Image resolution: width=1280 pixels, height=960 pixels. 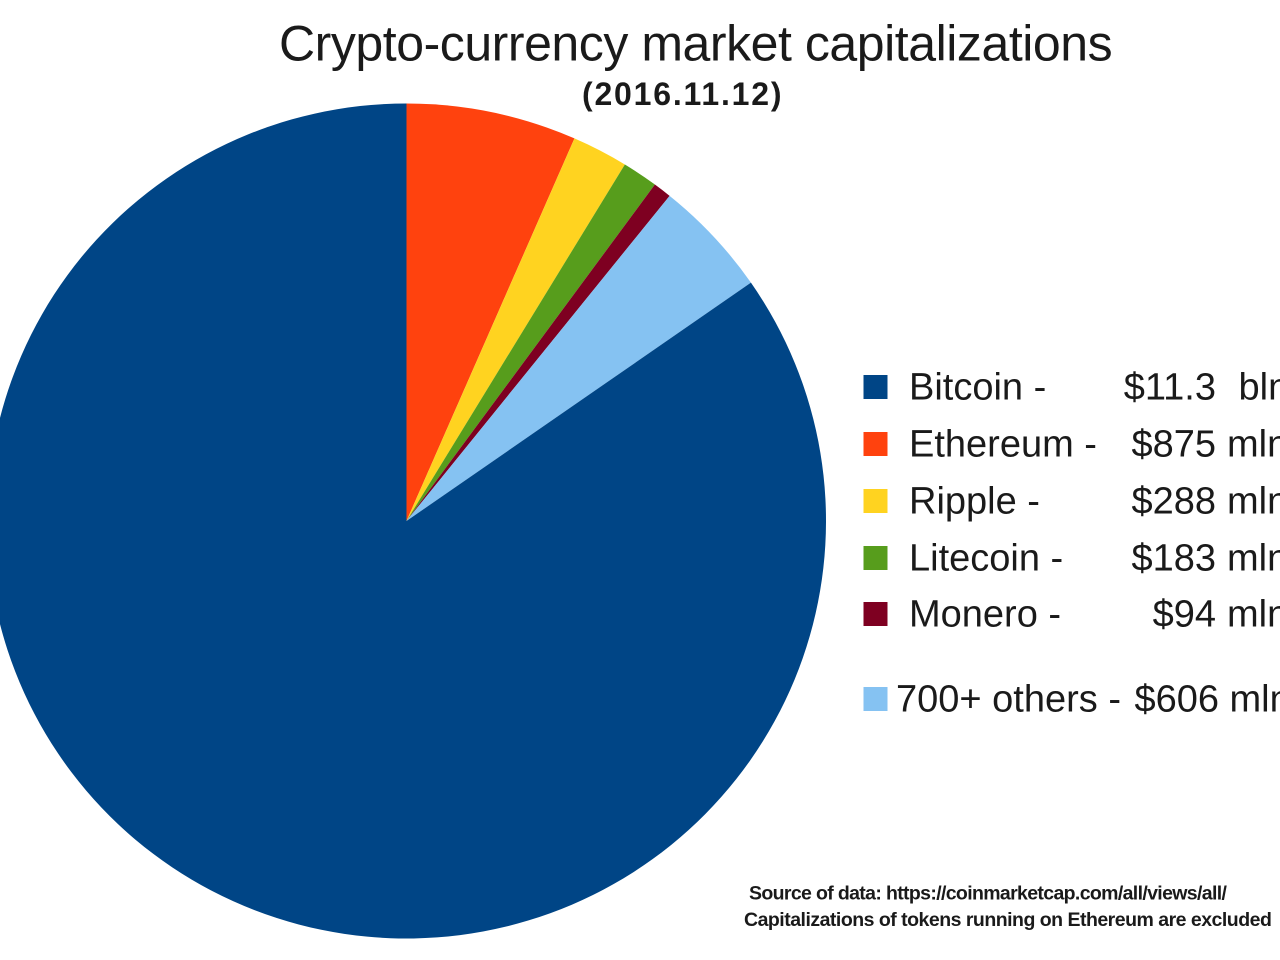 What do you see at coordinates (985, 615) in the screenshot?
I see `svg-text: Monero -` at bounding box center [985, 615].